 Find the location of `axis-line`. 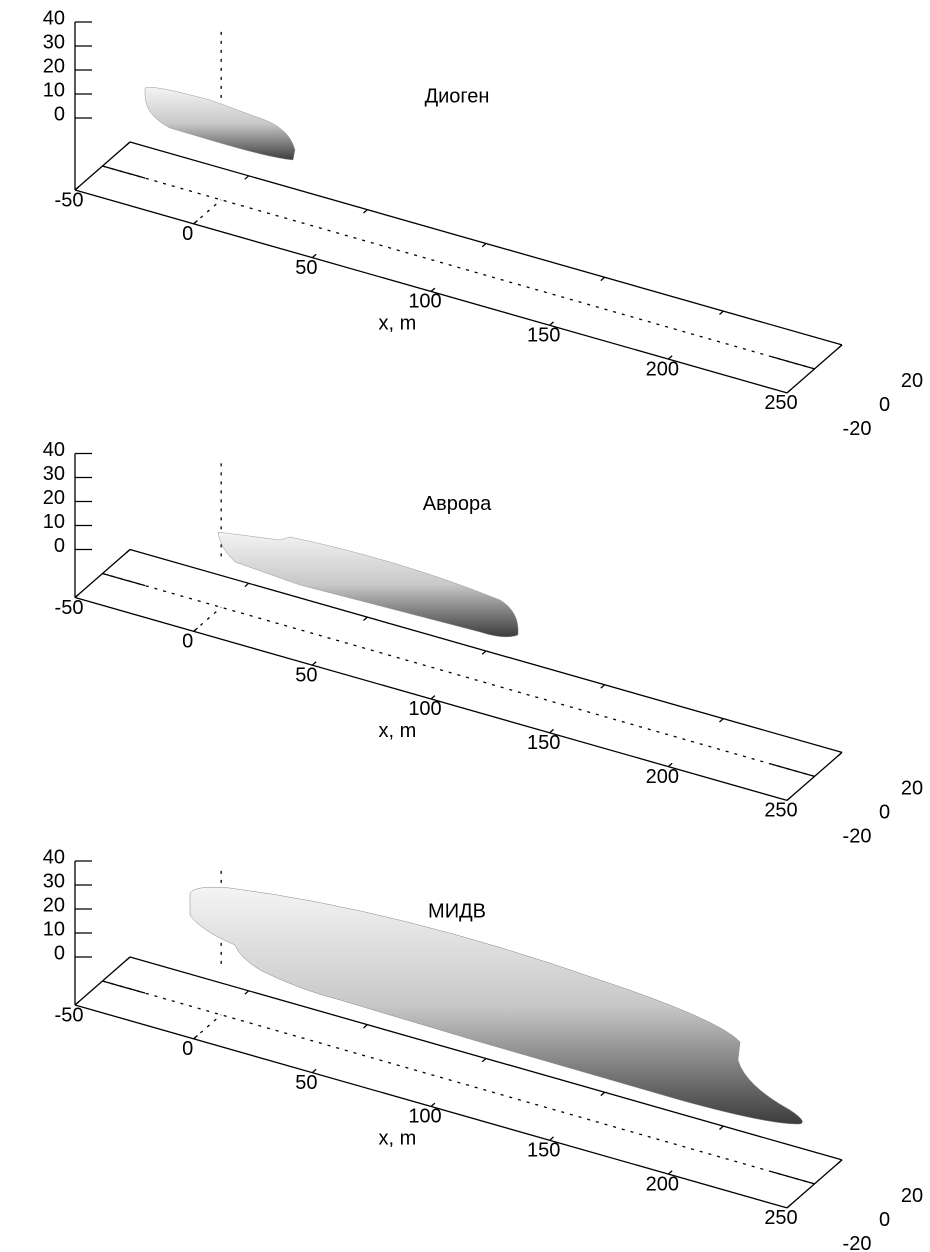

axis-line is located at coordinates (486, 651).